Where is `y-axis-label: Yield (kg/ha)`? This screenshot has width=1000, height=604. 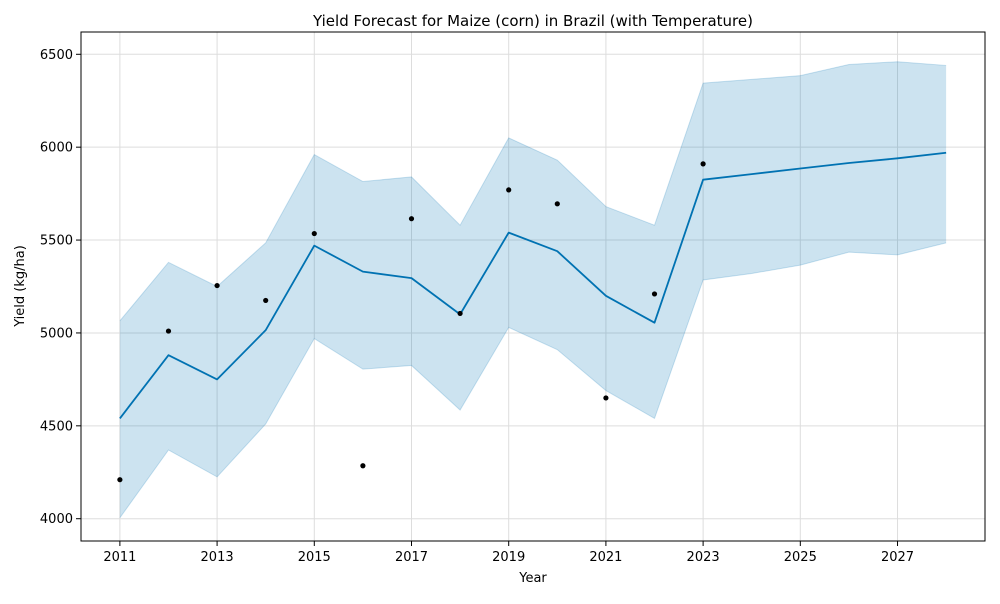 y-axis-label: Yield (kg/ha) is located at coordinates (20, 286).